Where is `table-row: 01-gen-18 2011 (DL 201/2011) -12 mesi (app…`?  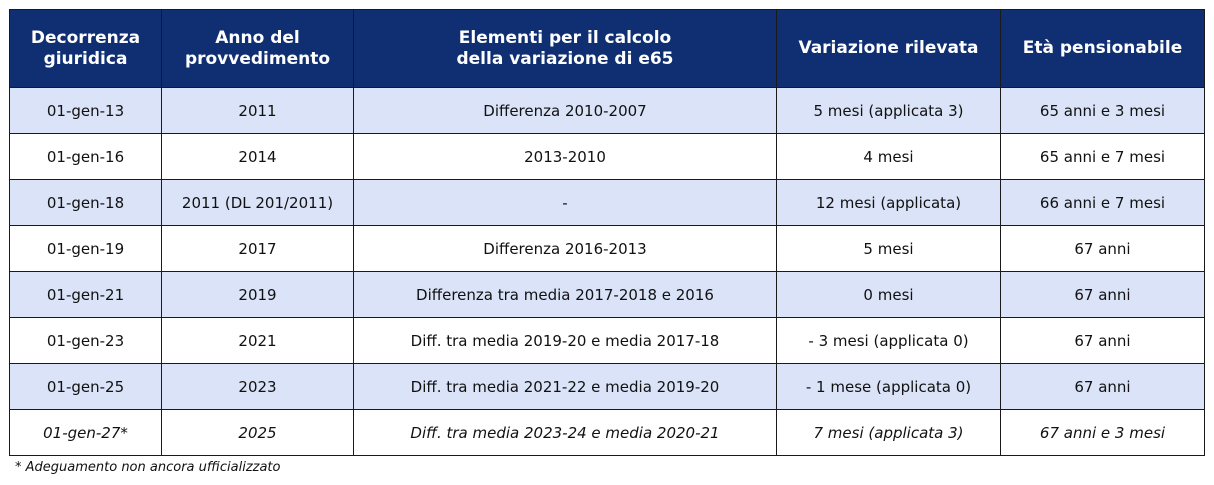
table-row: 01-gen-18 2011 (DL 201/2011) -12 mesi (app… is located at coordinates (607, 202).